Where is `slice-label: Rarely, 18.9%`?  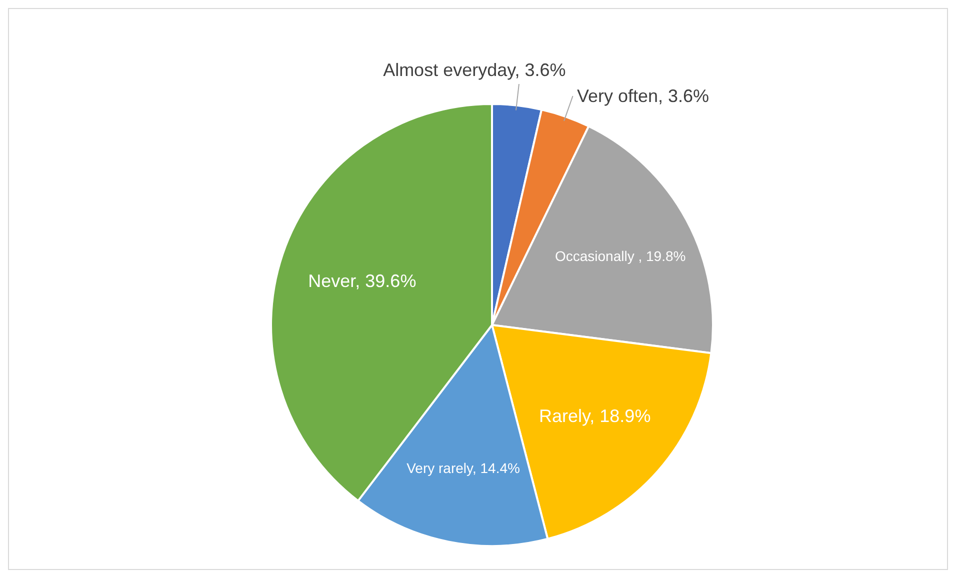
slice-label: Rarely, 18.9% is located at coordinates (594, 416).